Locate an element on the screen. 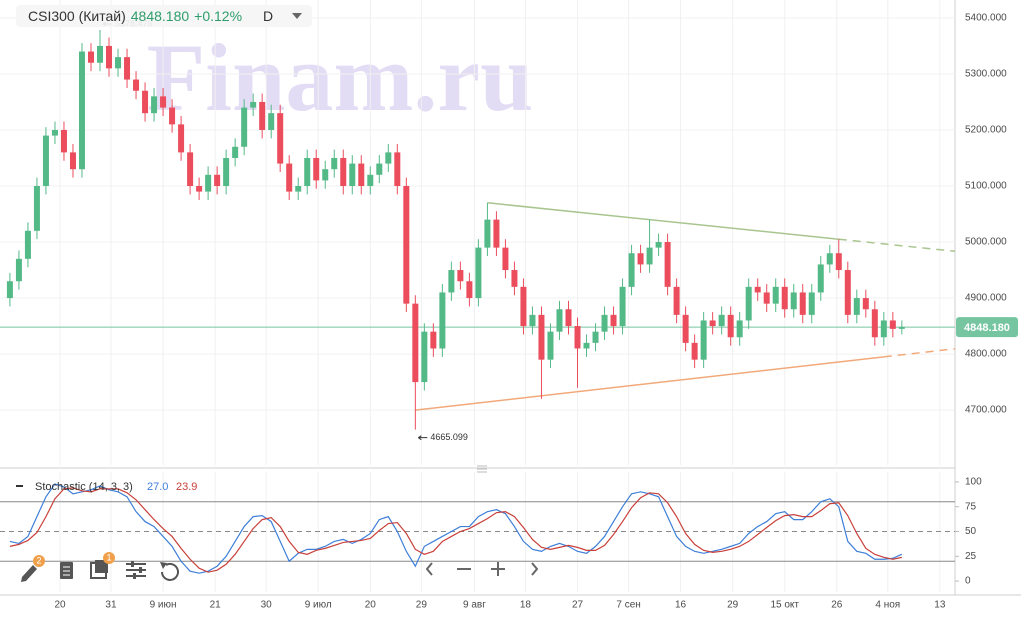  x-tick-label: 4 ноя is located at coordinates (887, 605).